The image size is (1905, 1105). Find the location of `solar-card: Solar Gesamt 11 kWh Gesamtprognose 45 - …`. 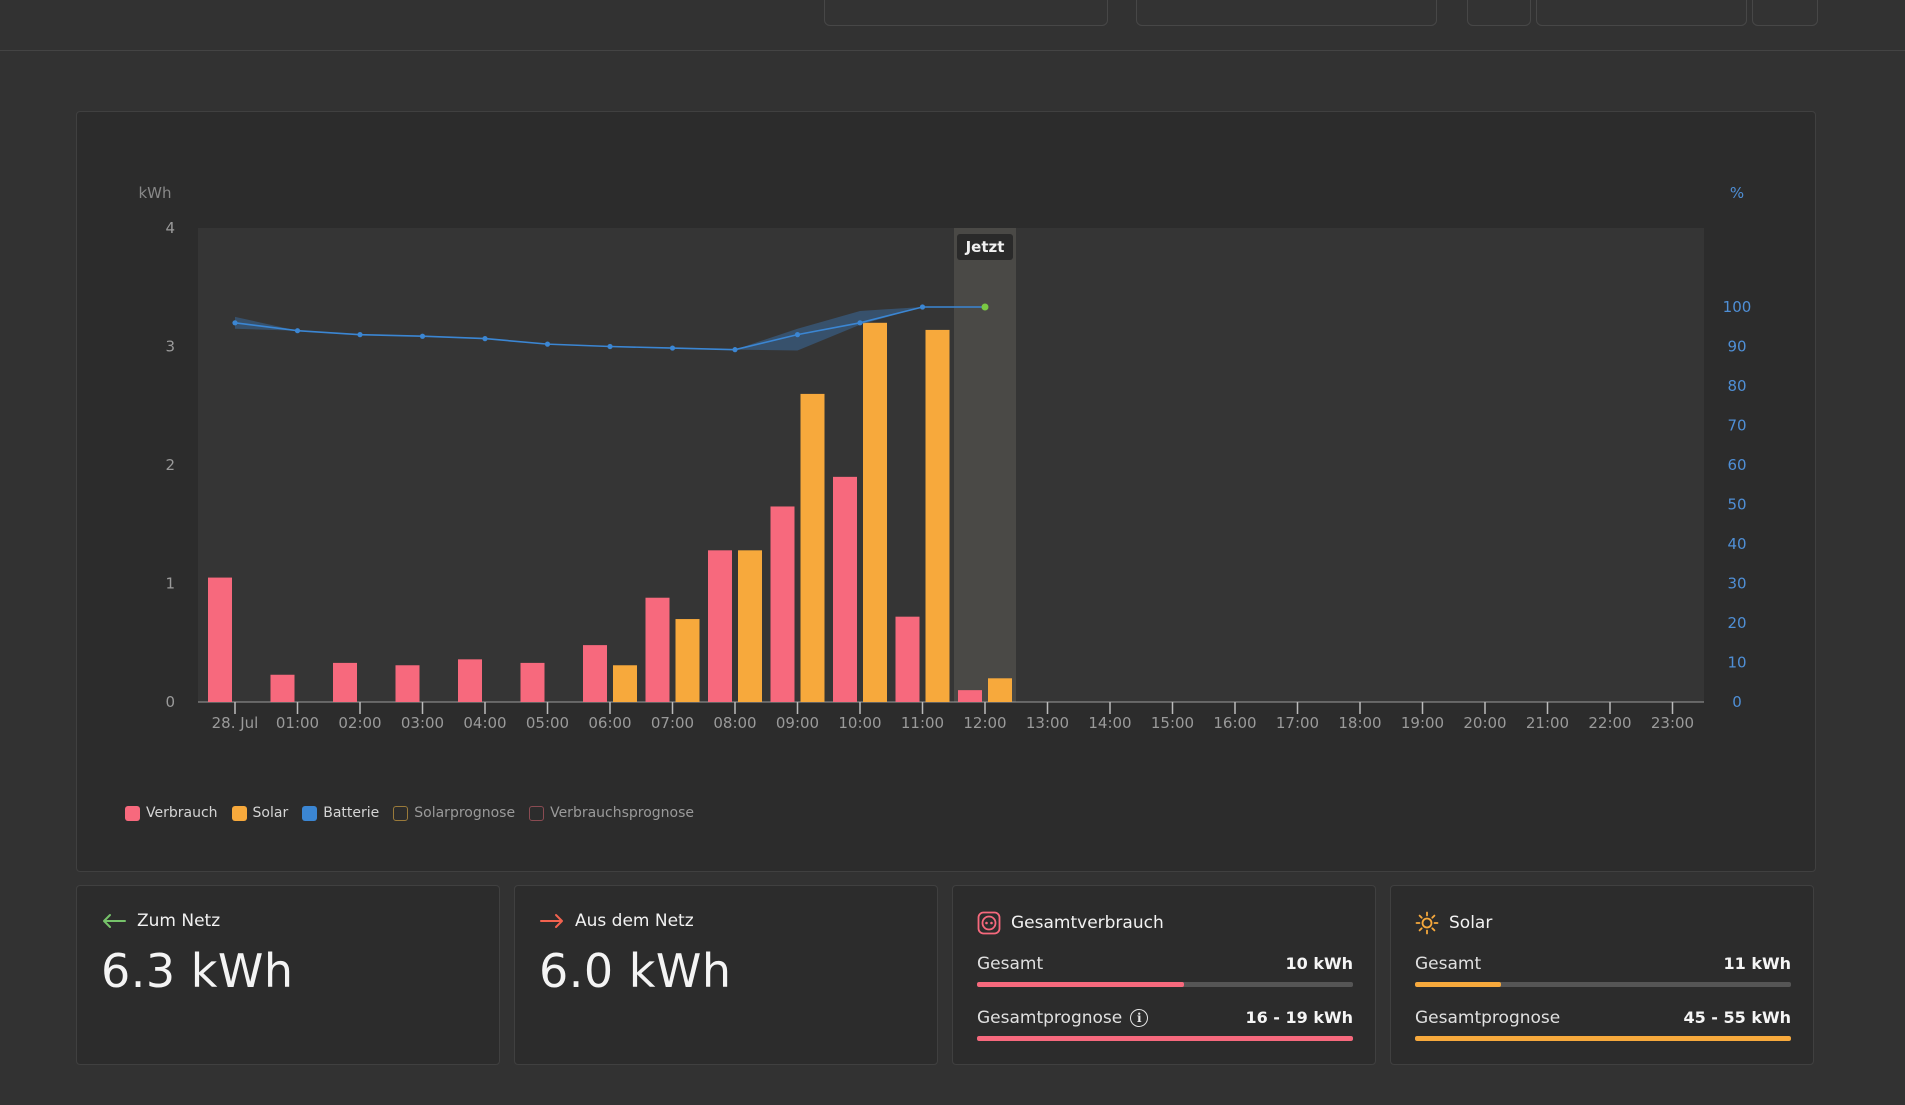

solar-card: Solar Gesamt 11 kWh Gesamtprognose 45 - … is located at coordinates (1602, 975).